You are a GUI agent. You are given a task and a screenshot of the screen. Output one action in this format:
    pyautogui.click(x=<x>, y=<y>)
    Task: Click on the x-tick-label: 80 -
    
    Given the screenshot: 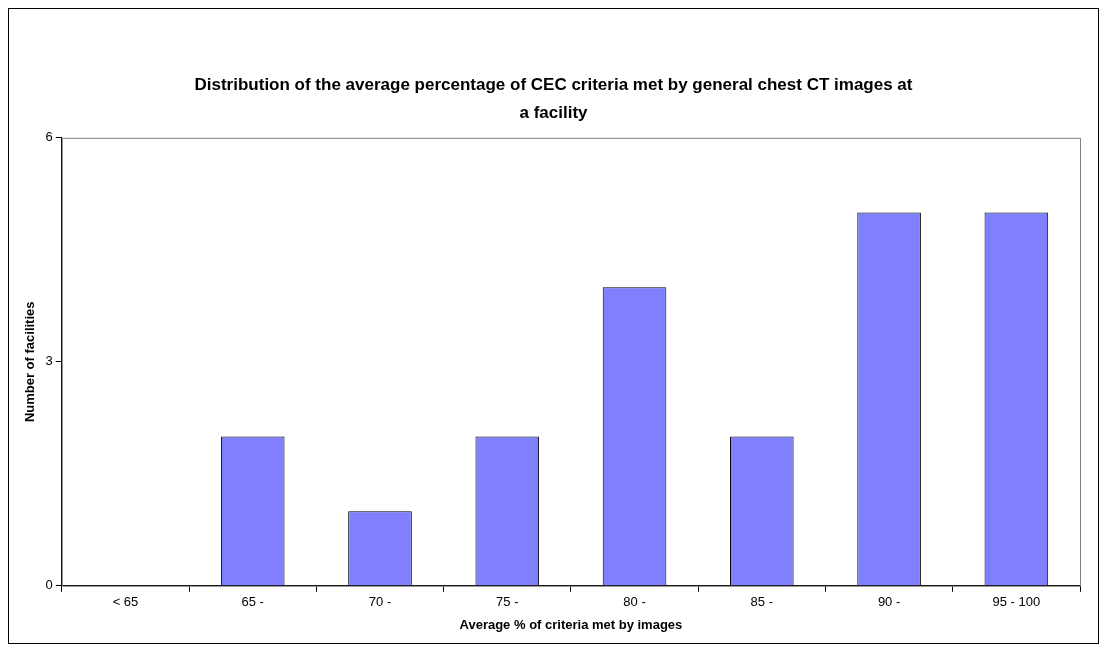 What is the action you would take?
    pyautogui.click(x=634, y=602)
    